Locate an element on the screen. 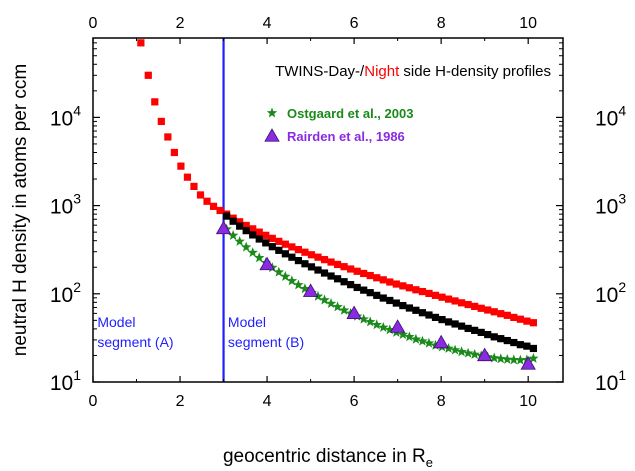  y-tick-label-right: 10¹ is located at coordinates (610, 381).